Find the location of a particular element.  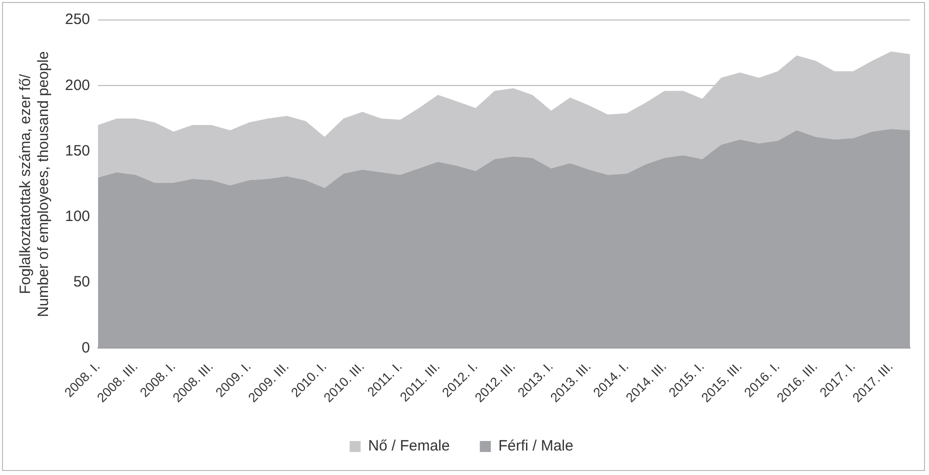

y-tick-label: 0 is located at coordinates (86, 347).